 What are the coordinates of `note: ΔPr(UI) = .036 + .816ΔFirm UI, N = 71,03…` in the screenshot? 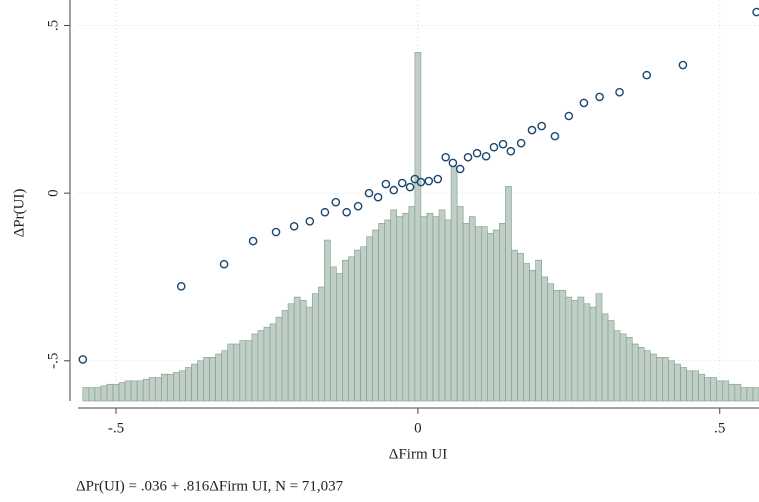 It's located at (210, 486).